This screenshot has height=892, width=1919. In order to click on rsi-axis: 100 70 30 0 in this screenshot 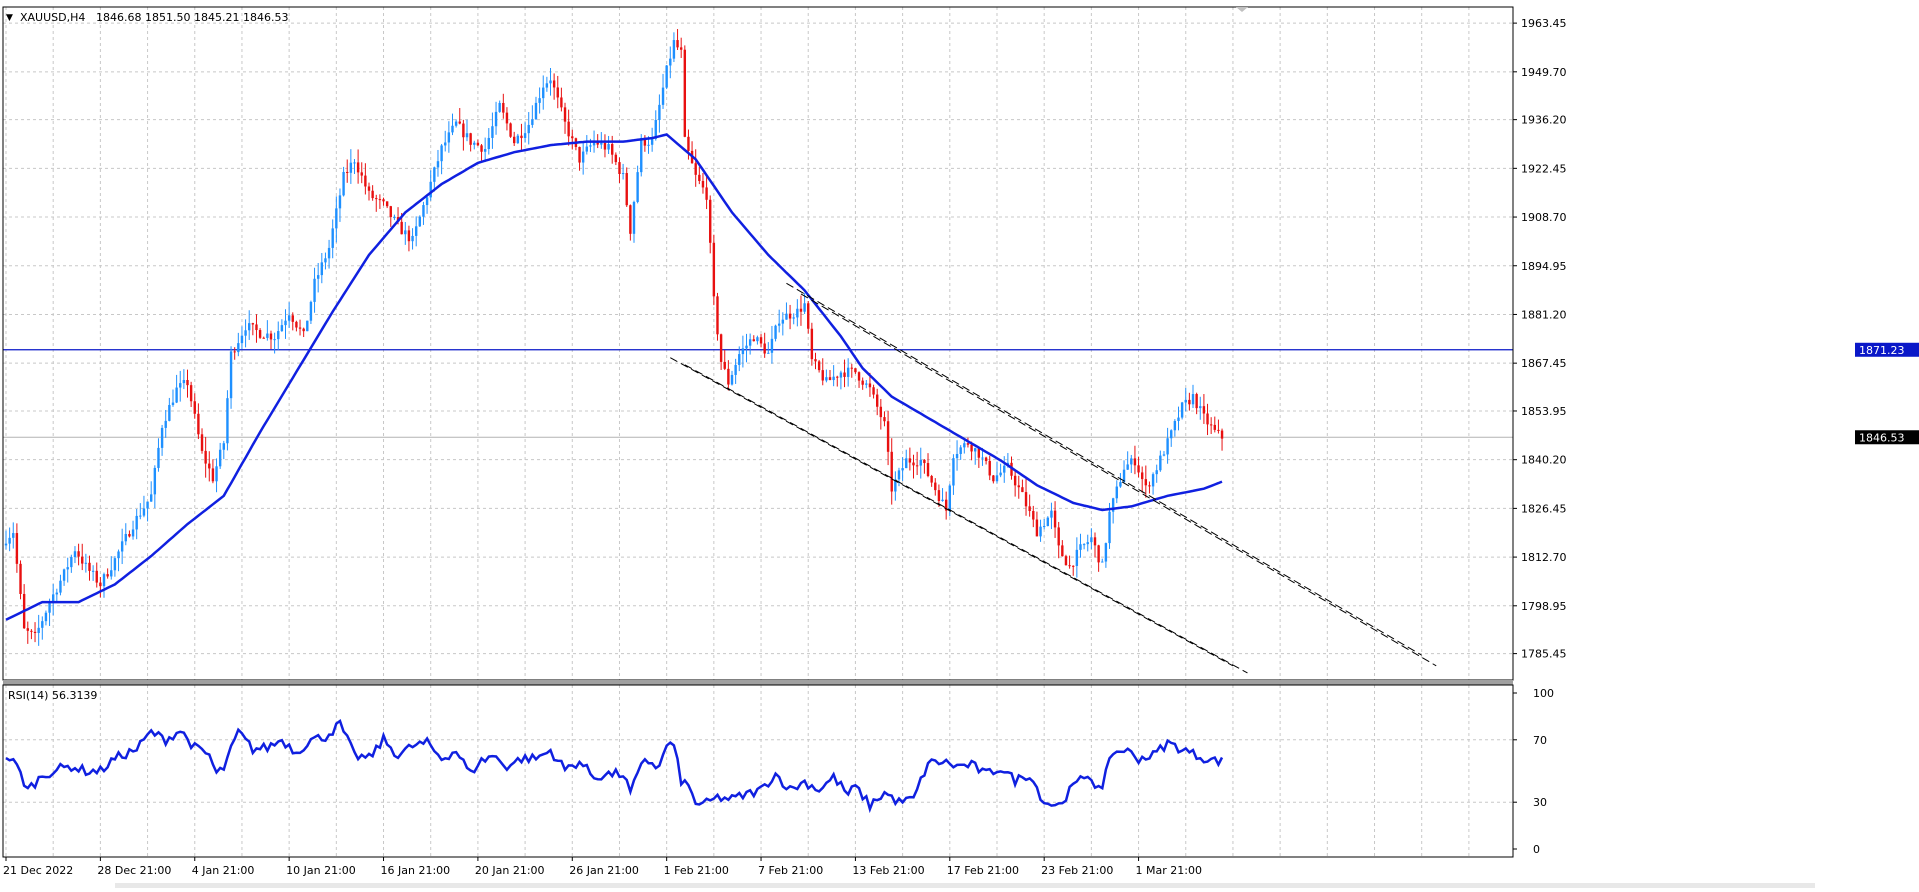, I will do `click(1533, 771)`.